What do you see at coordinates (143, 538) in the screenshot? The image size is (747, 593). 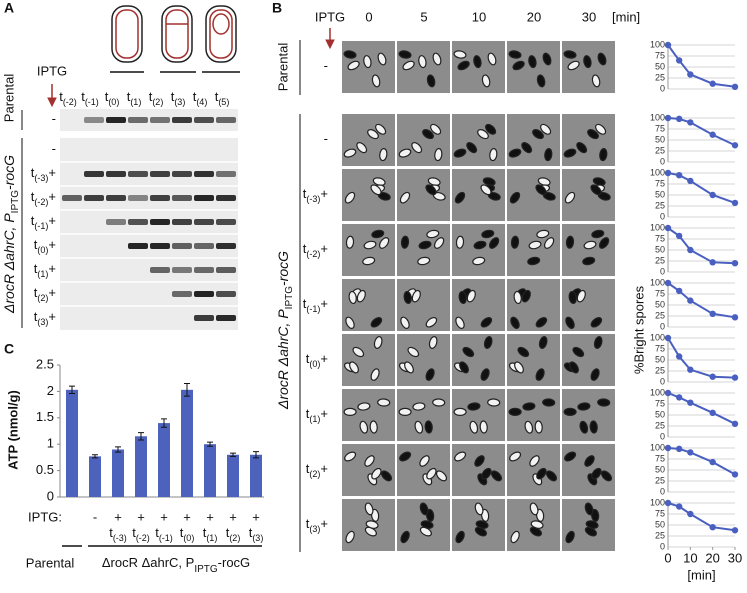 I see `text-part: (-2)` at bounding box center [143, 538].